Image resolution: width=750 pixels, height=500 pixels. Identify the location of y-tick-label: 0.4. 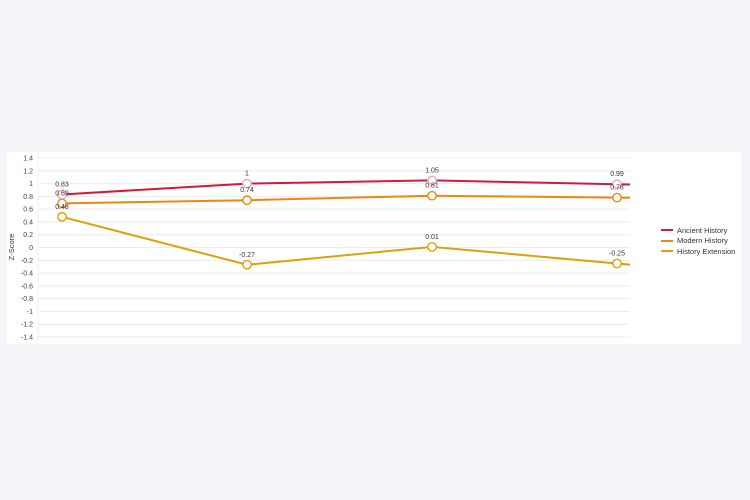
(28, 222).